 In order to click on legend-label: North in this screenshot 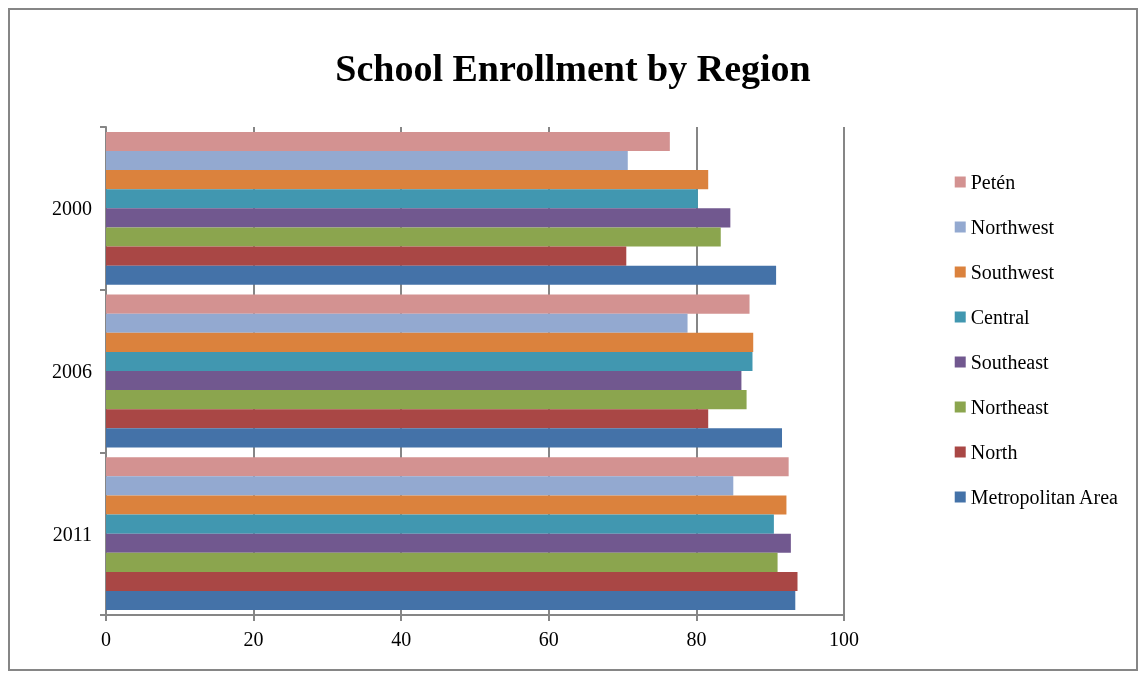, I will do `click(994, 452)`.